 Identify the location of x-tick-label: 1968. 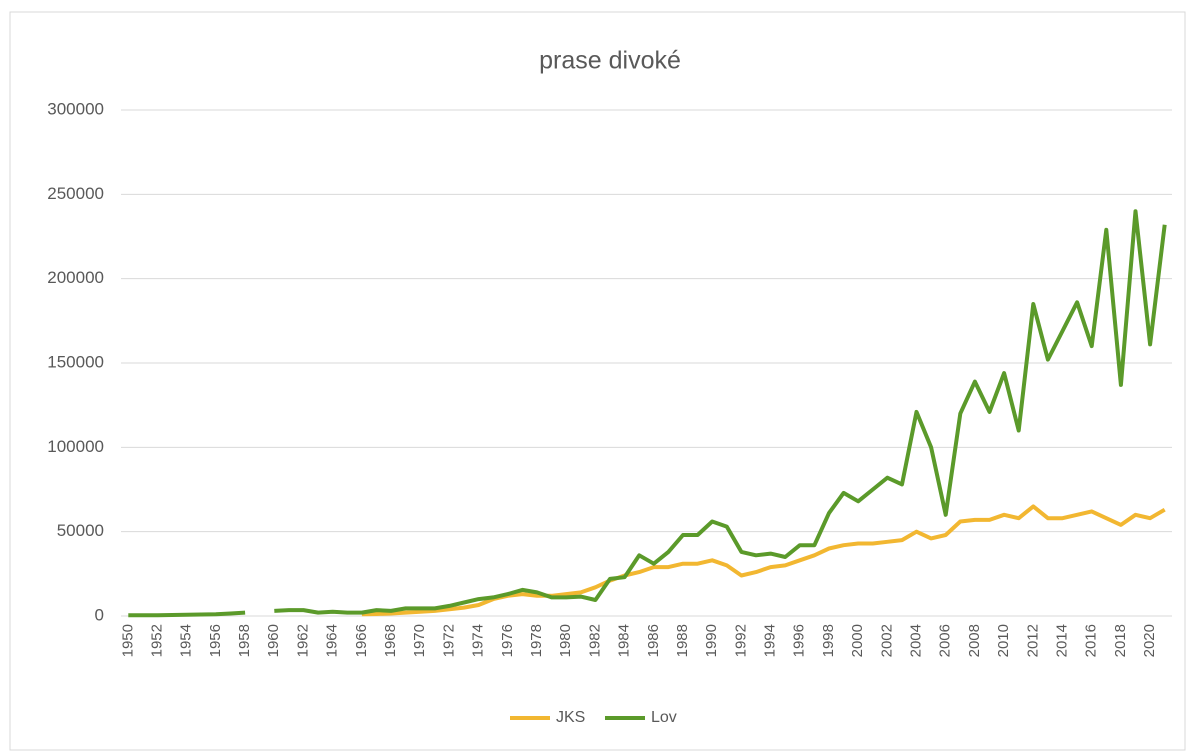
(390, 640).